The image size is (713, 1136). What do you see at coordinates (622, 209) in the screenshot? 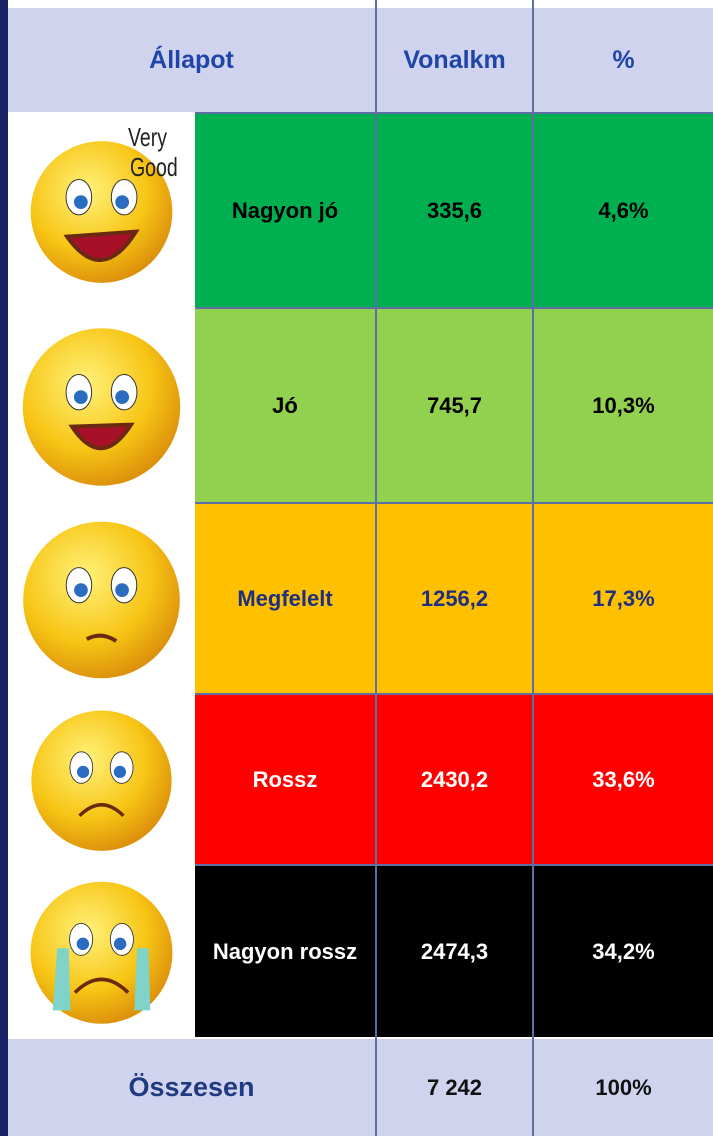
I see `table-cell: 4,6%` at bounding box center [622, 209].